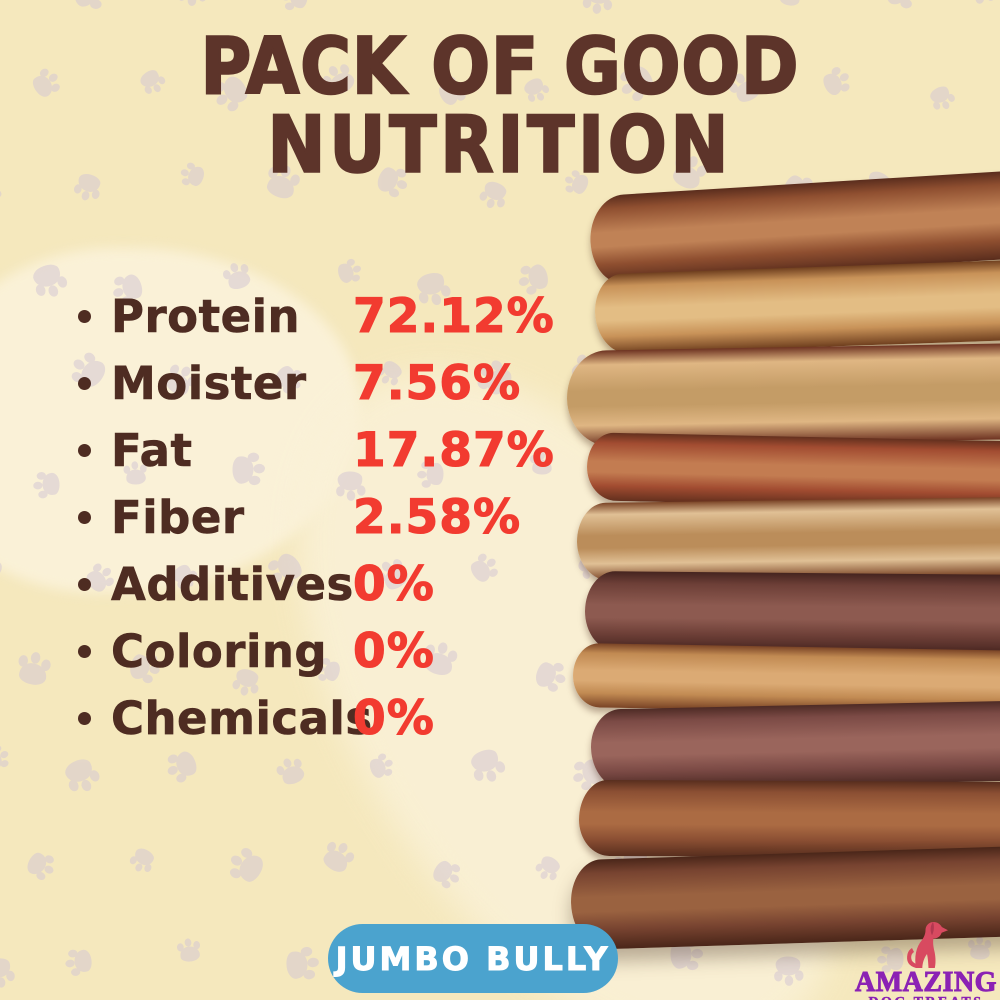  I want to click on nutrition-row: Additives 0%, so click(322, 584).